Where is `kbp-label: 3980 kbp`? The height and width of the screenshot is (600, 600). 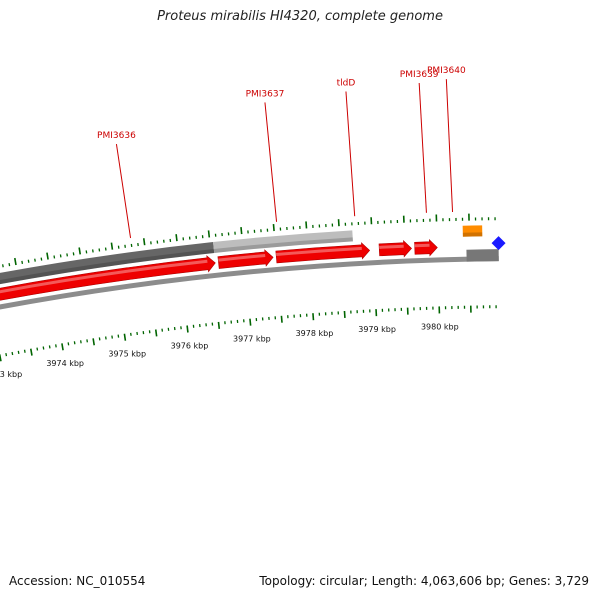 kbp-label: 3980 kbp is located at coordinates (440, 326).